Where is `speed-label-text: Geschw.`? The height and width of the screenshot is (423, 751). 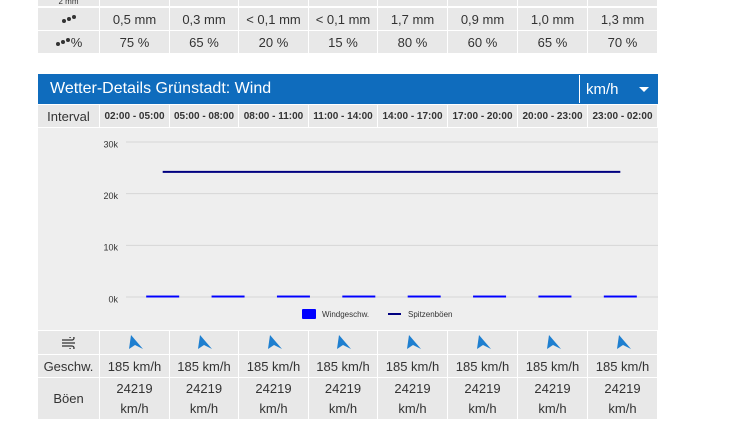 speed-label-text: Geschw. is located at coordinates (68, 366).